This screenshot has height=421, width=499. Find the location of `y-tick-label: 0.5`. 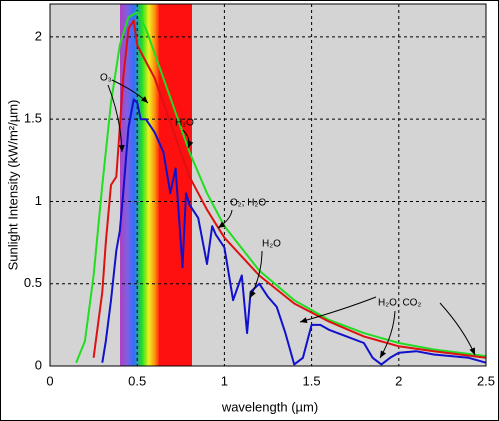

y-tick-label: 0.5 is located at coordinates (33, 282).